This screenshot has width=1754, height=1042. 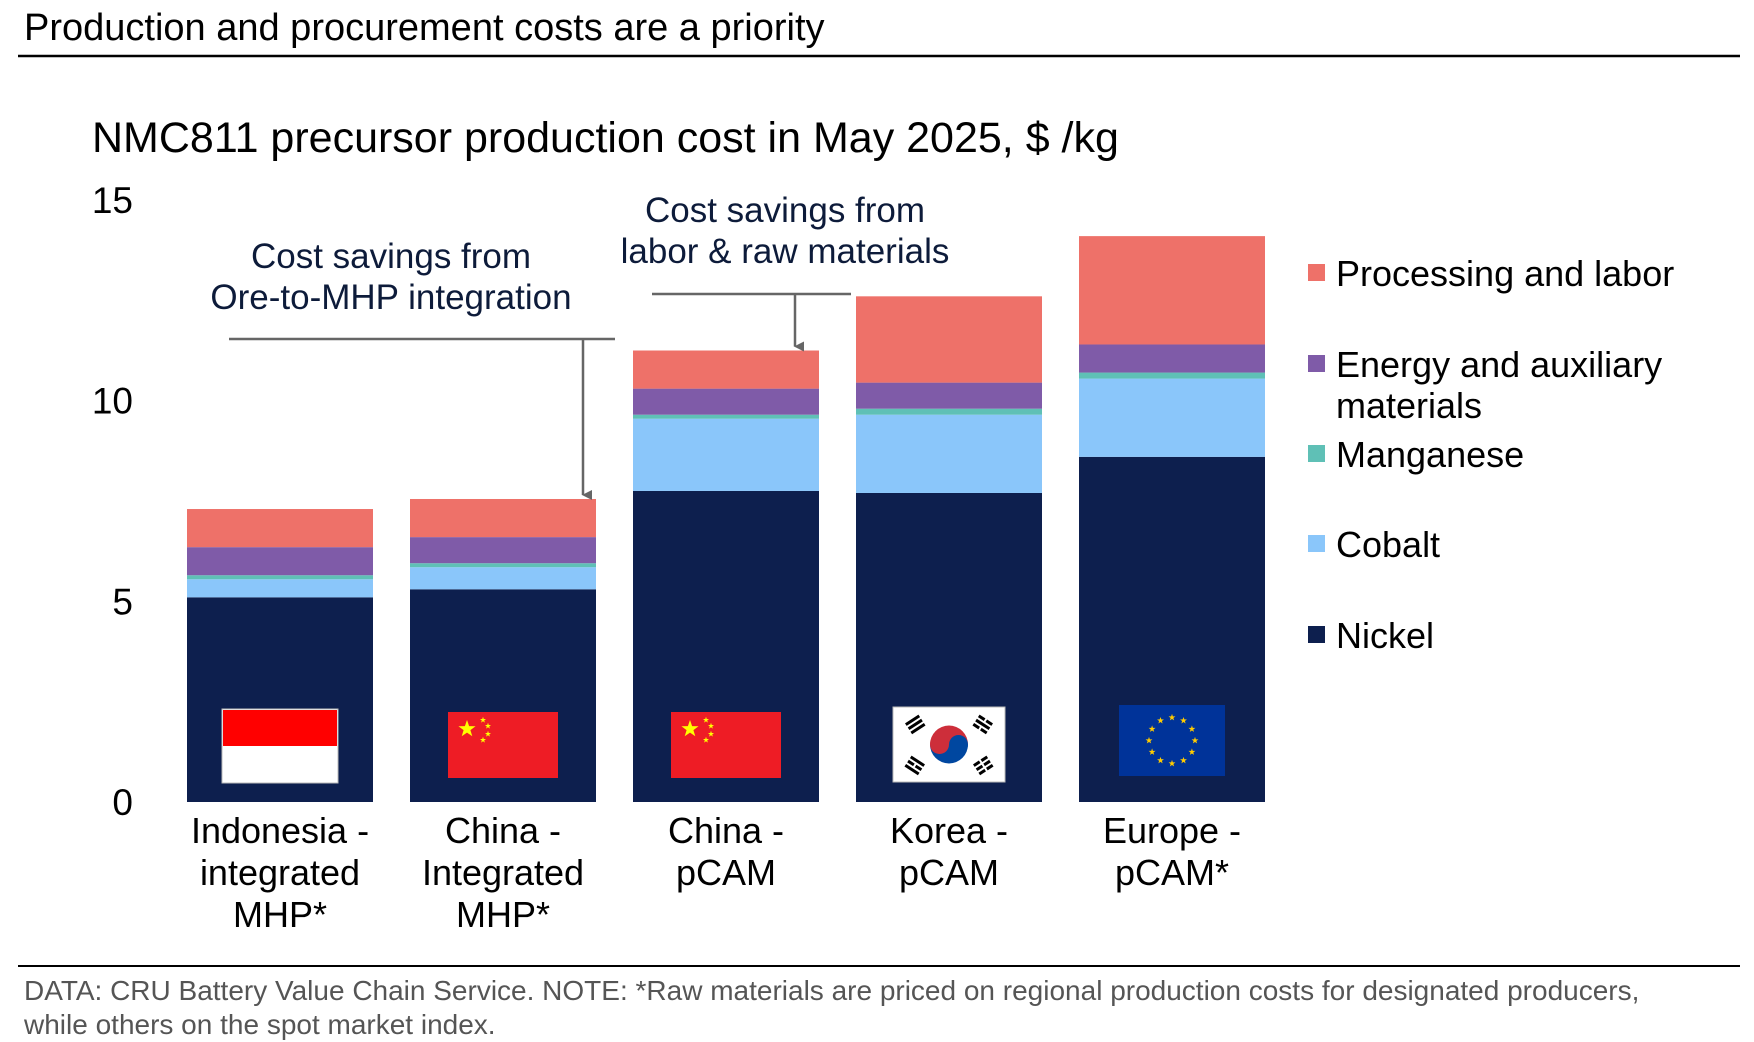 I want to click on x-tick-label: integrated, so click(x=280, y=872).